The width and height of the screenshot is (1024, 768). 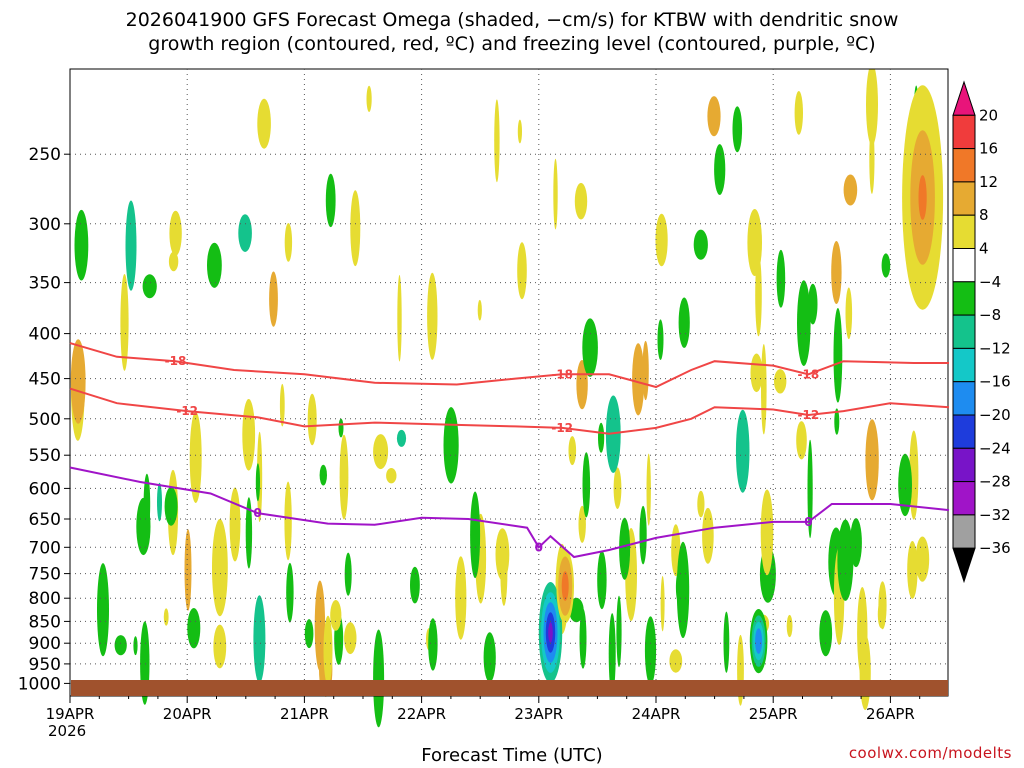 What do you see at coordinates (964, 565) in the screenshot?
I see `colorbar-bottom-arrow` at bounding box center [964, 565].